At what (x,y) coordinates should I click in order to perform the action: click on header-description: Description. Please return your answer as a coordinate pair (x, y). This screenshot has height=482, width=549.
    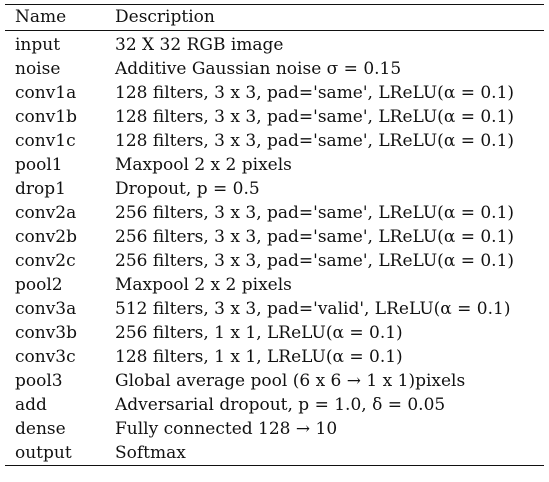
    Looking at the image, I should click on (165, 17).